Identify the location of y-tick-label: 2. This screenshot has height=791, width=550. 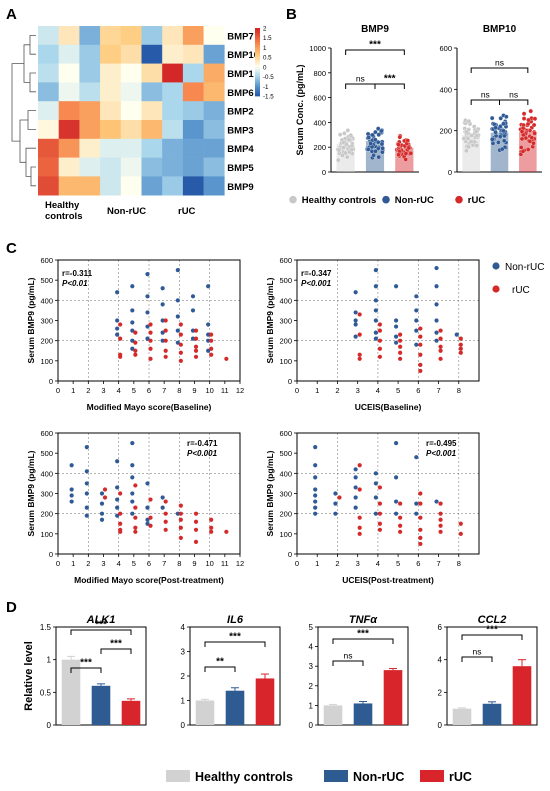
(183, 676).